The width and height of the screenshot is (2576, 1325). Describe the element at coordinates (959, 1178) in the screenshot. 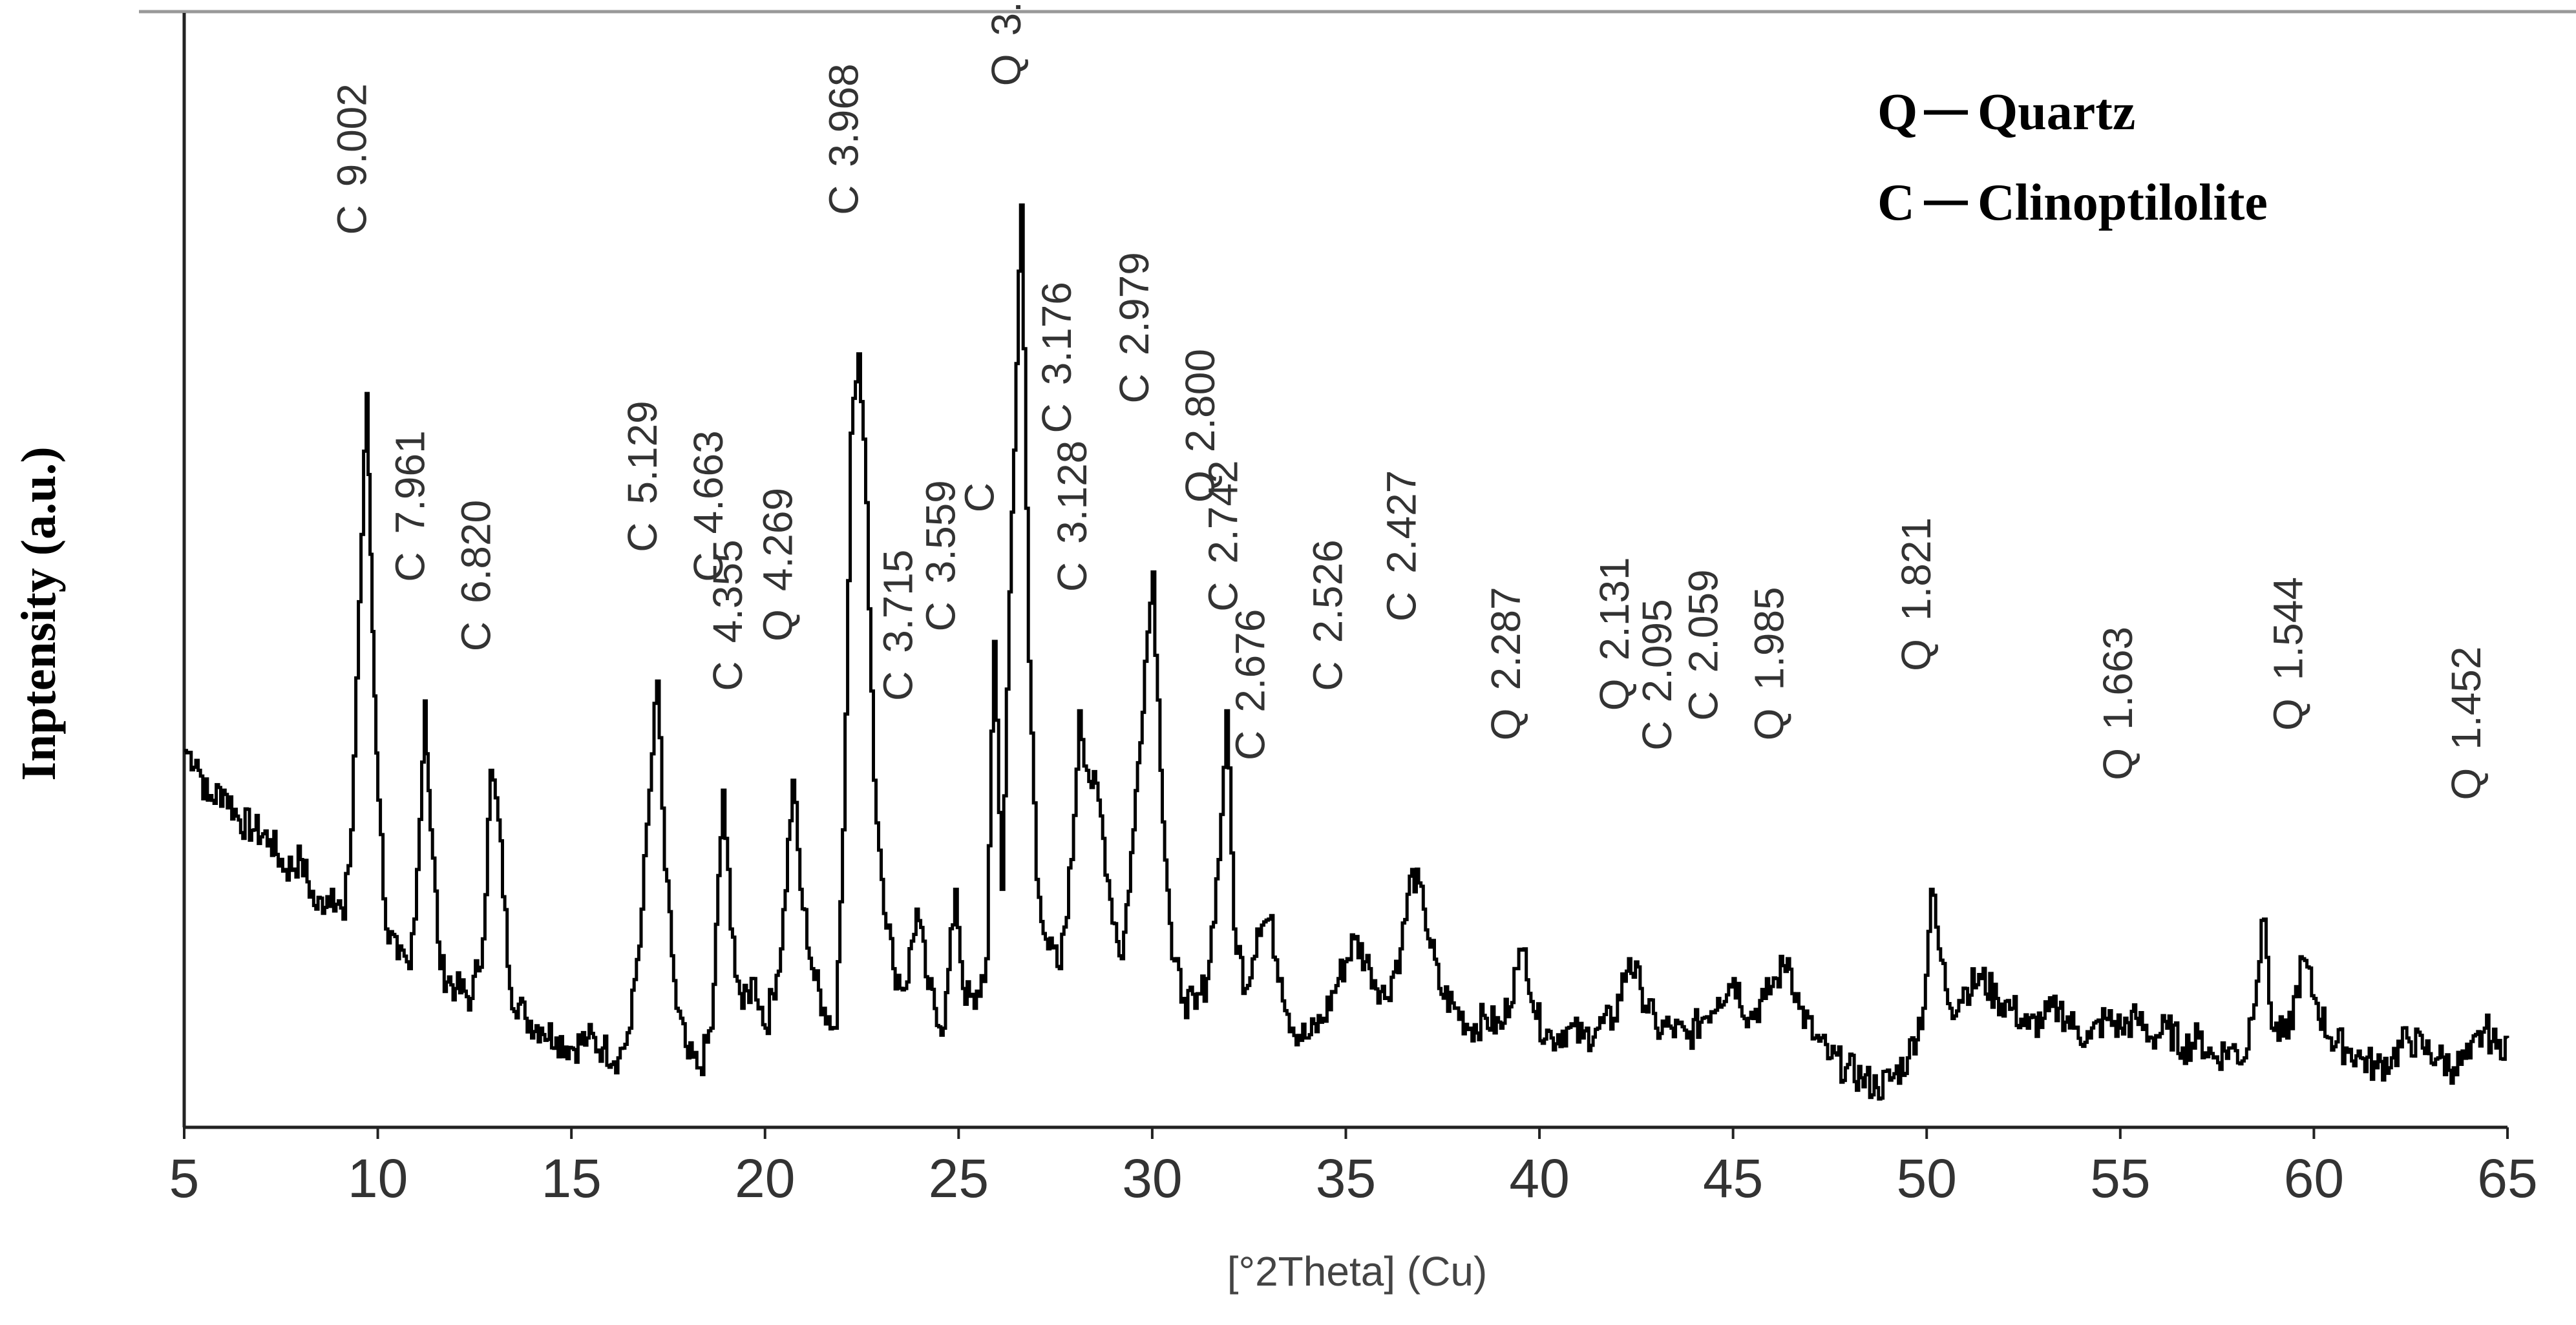

I see `x-tick-label-25: 25` at that location.